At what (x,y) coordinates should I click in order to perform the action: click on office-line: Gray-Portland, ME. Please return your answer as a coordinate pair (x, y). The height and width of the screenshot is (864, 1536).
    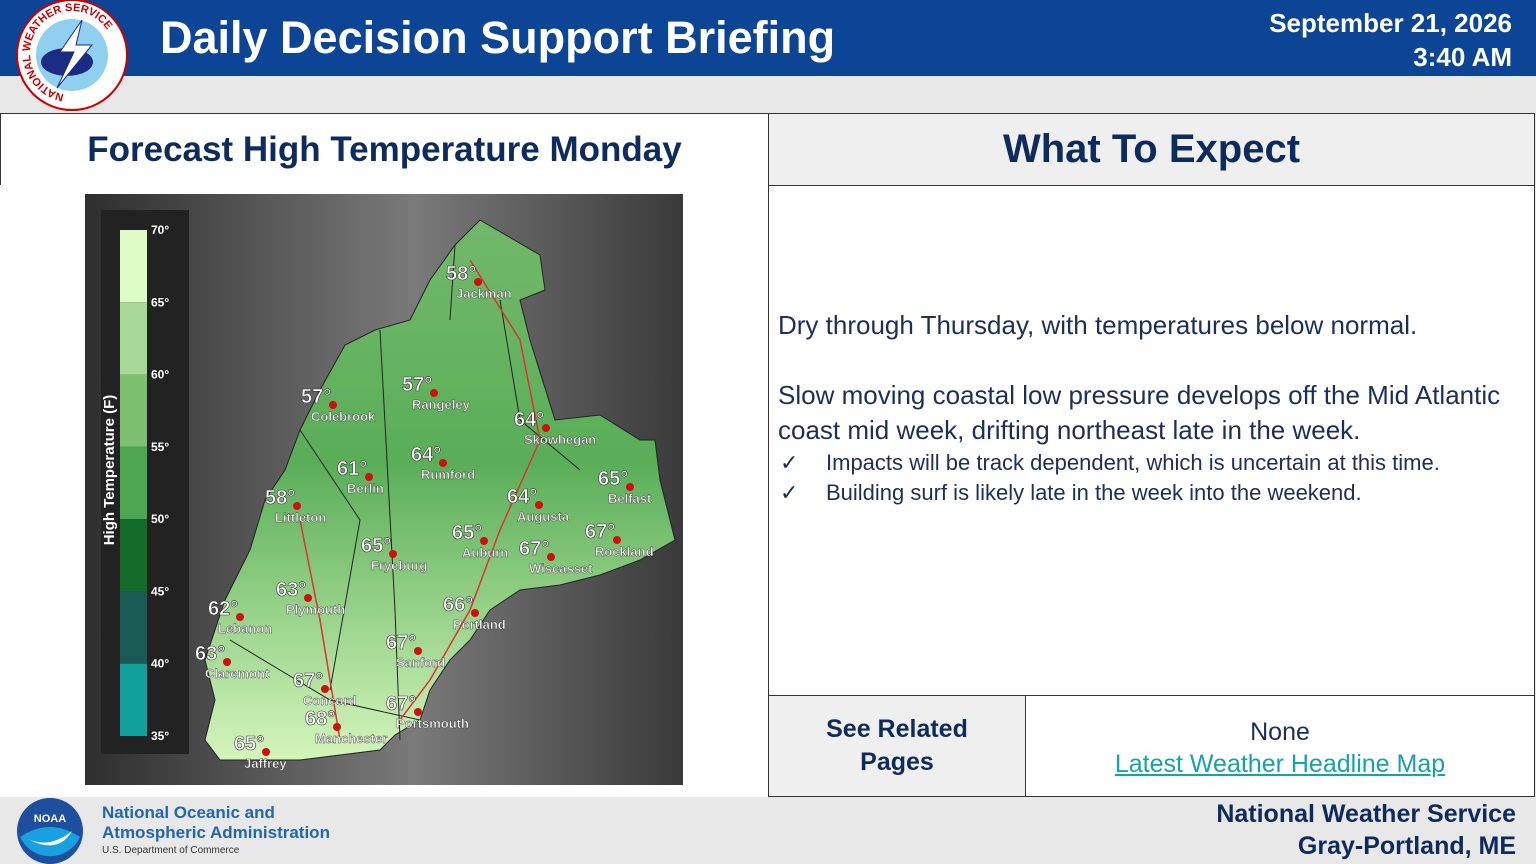
    Looking at the image, I should click on (1406, 846).